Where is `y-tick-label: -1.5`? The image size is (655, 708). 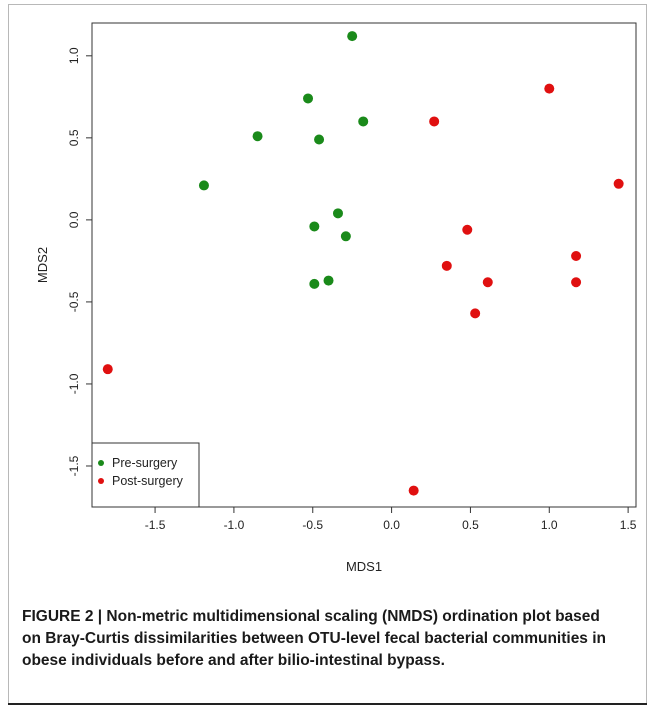 y-tick-label: -1.5 is located at coordinates (74, 465).